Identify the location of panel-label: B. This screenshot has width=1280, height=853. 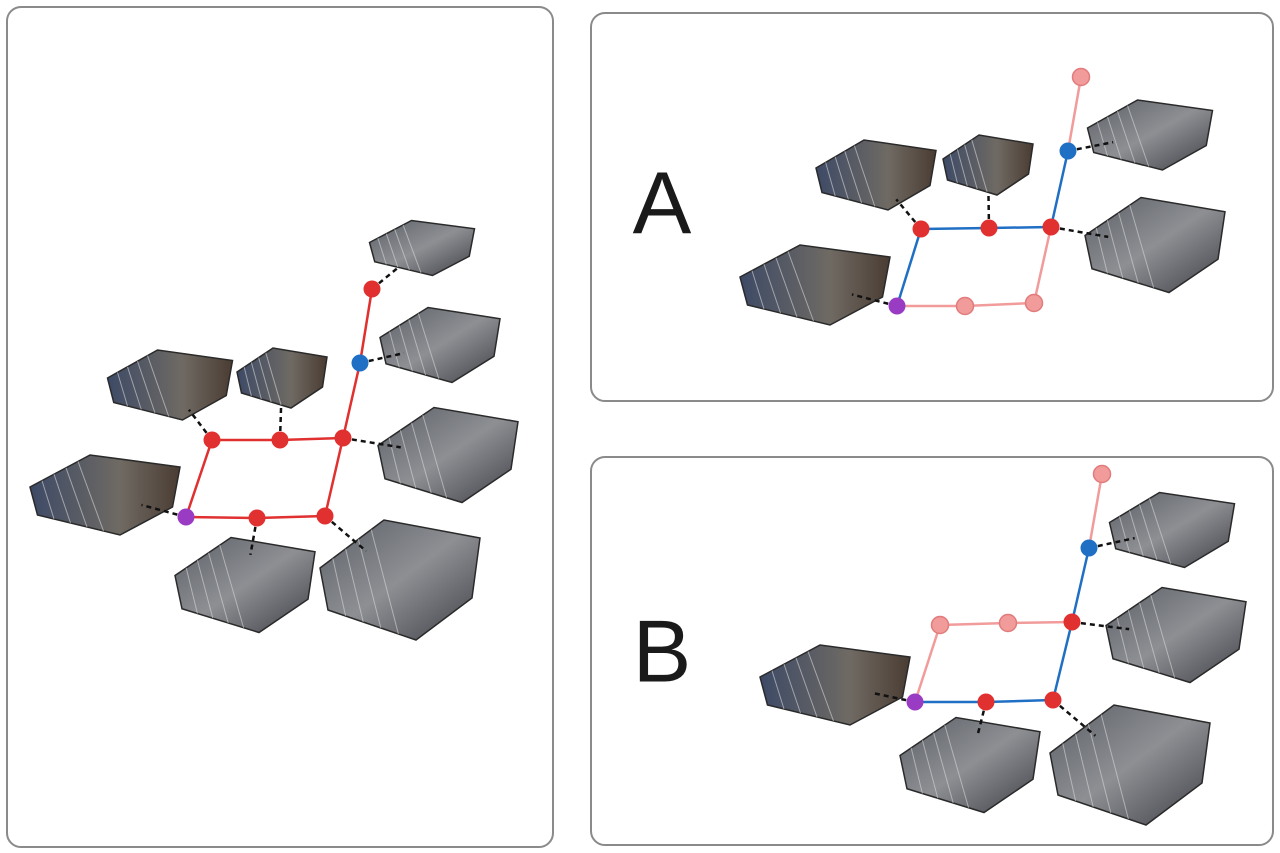
(662, 650).